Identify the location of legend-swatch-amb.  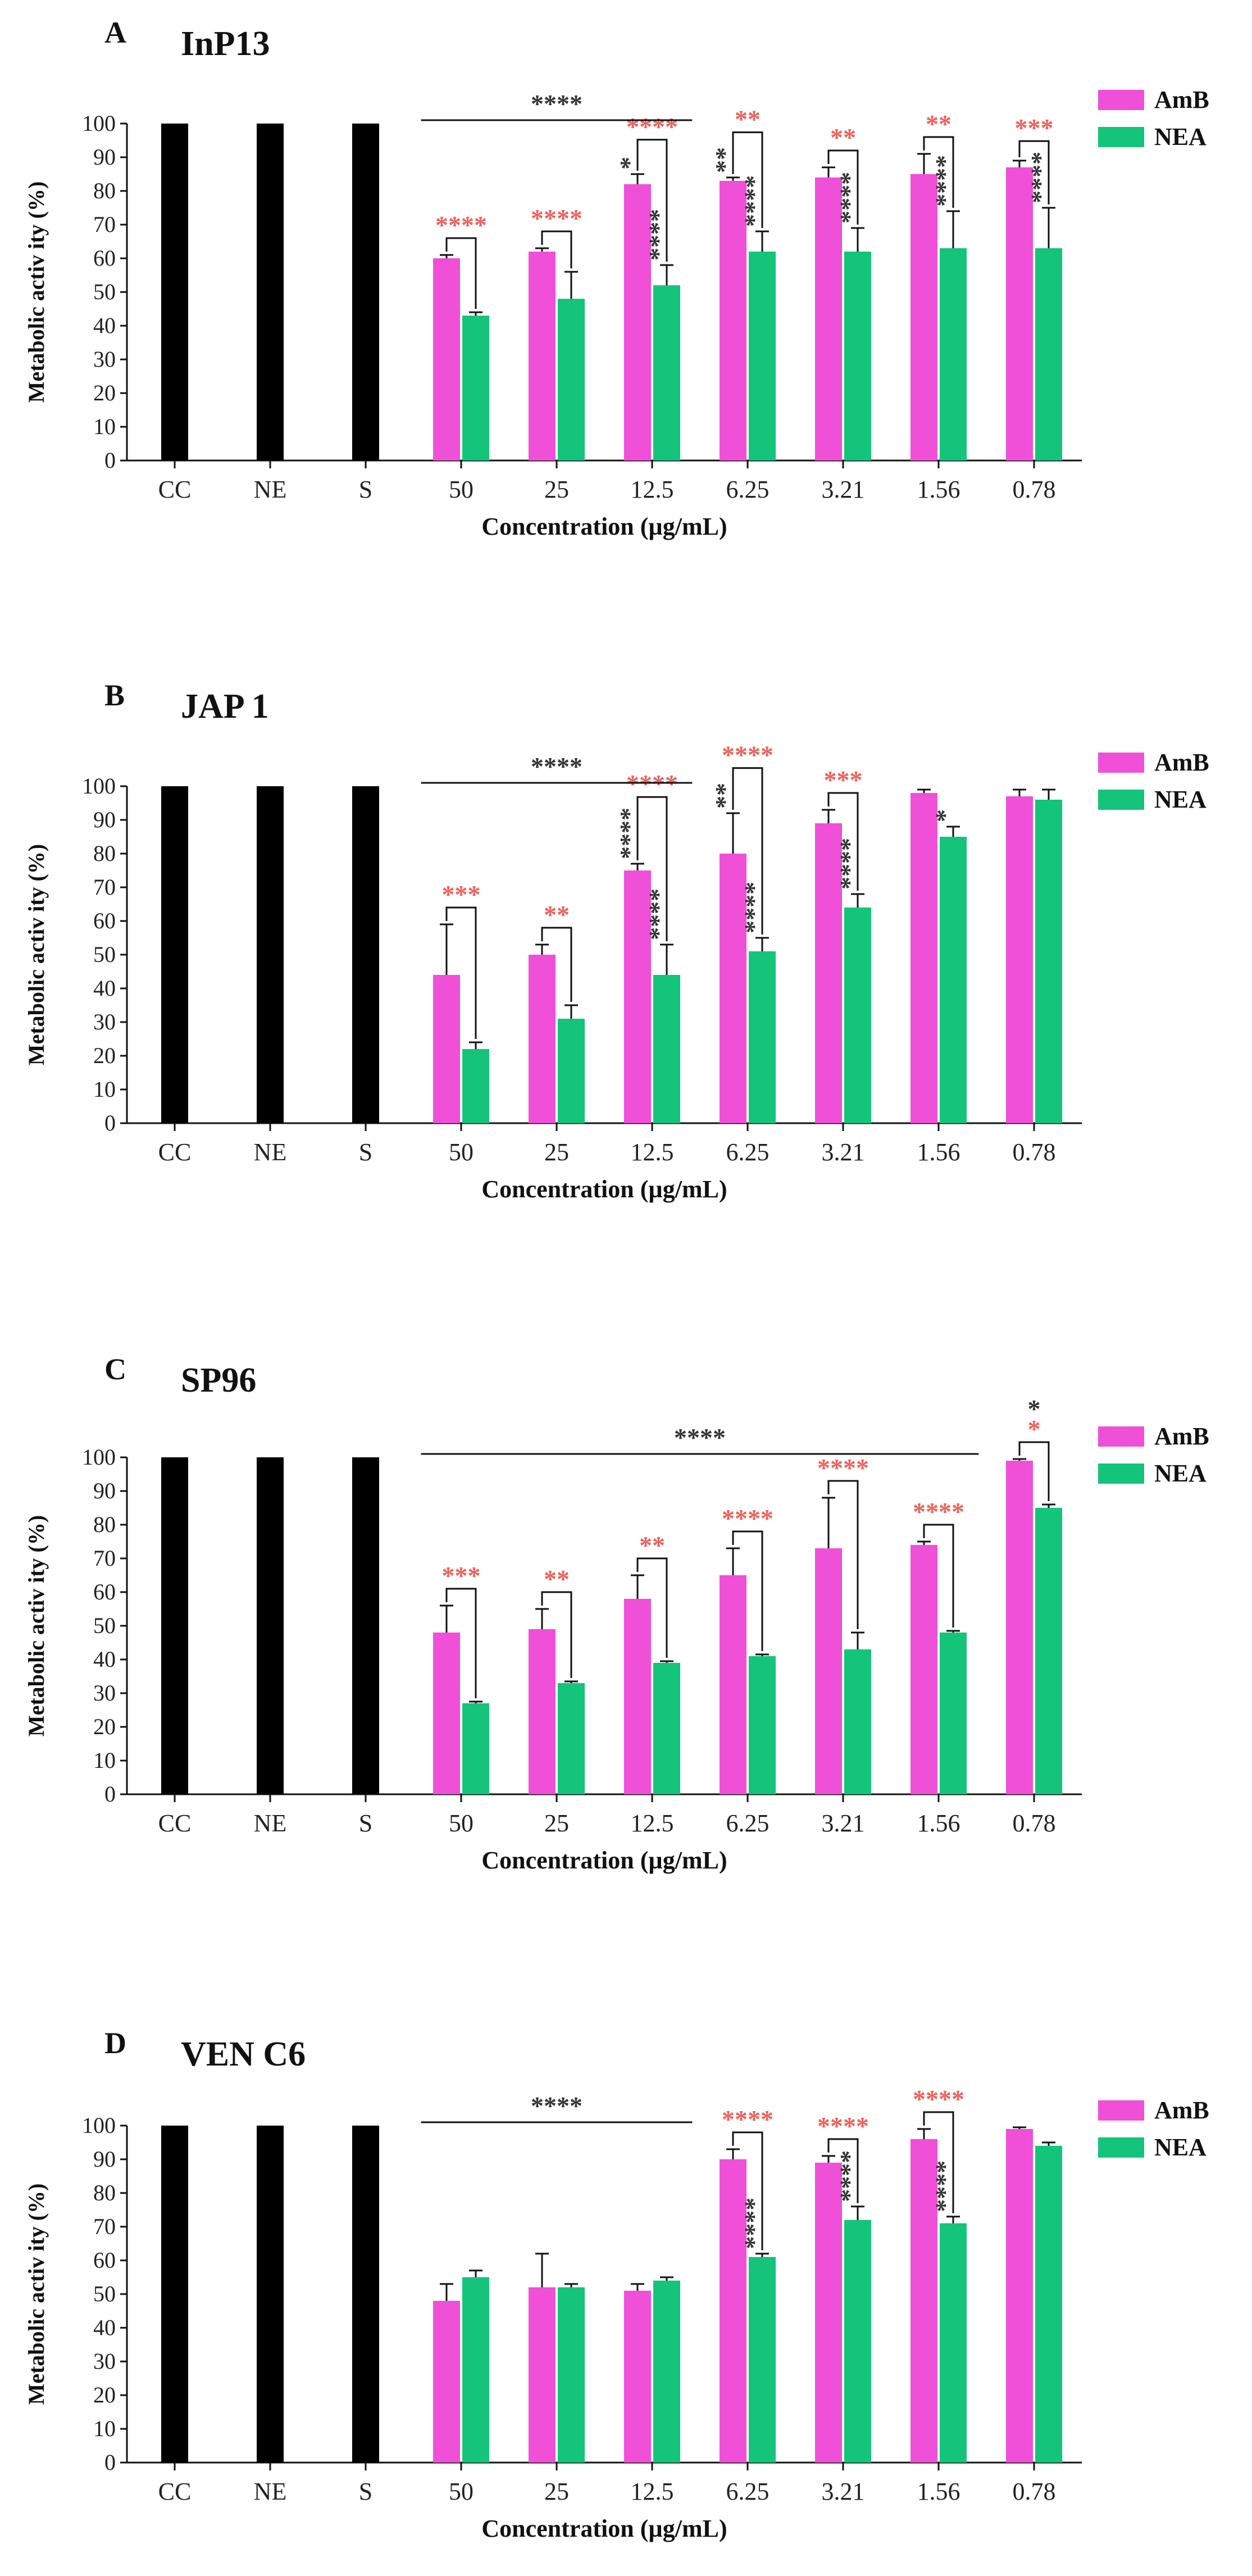
(1121, 1436).